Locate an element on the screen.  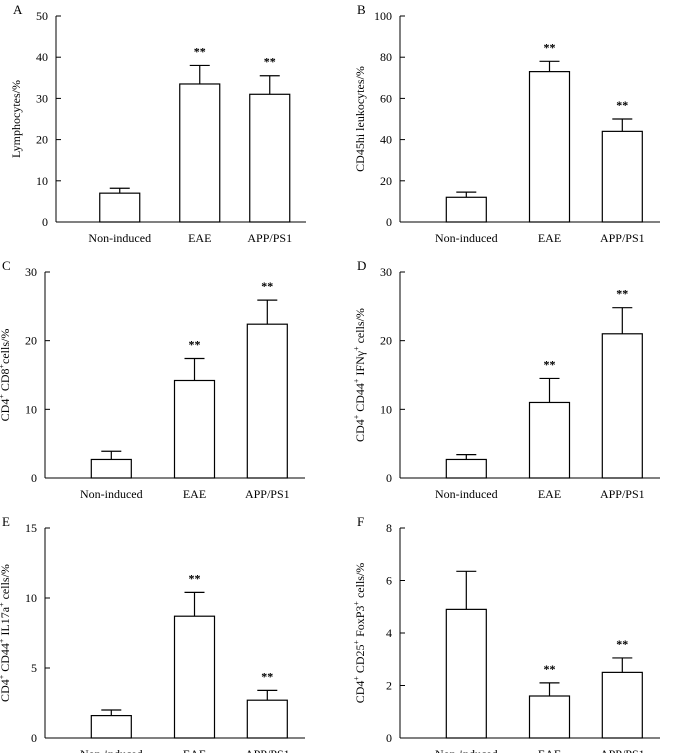
y-axis-label: CD4+ CD25+ FoxP3+ cells/% is located at coordinates (359, 633).